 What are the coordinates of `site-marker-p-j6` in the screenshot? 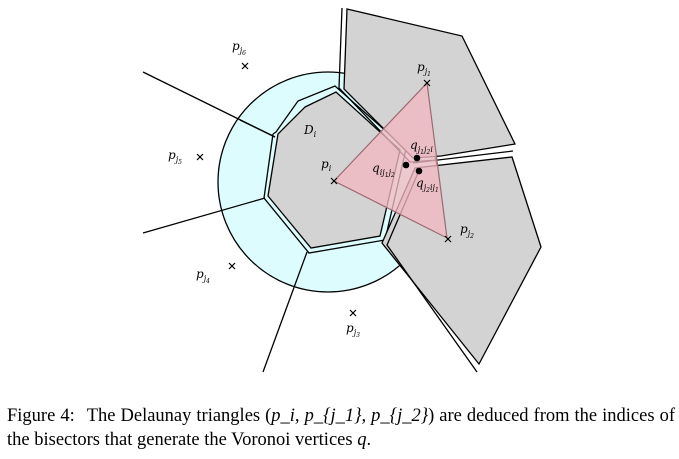 It's located at (245, 66).